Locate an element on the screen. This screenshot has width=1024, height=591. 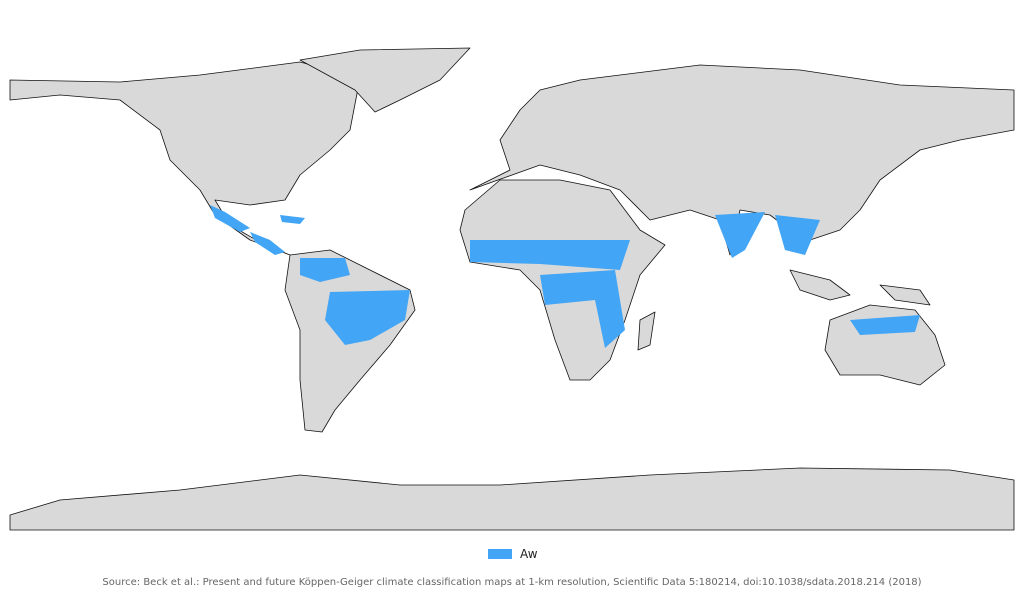
indonesia is located at coordinates (820, 285).